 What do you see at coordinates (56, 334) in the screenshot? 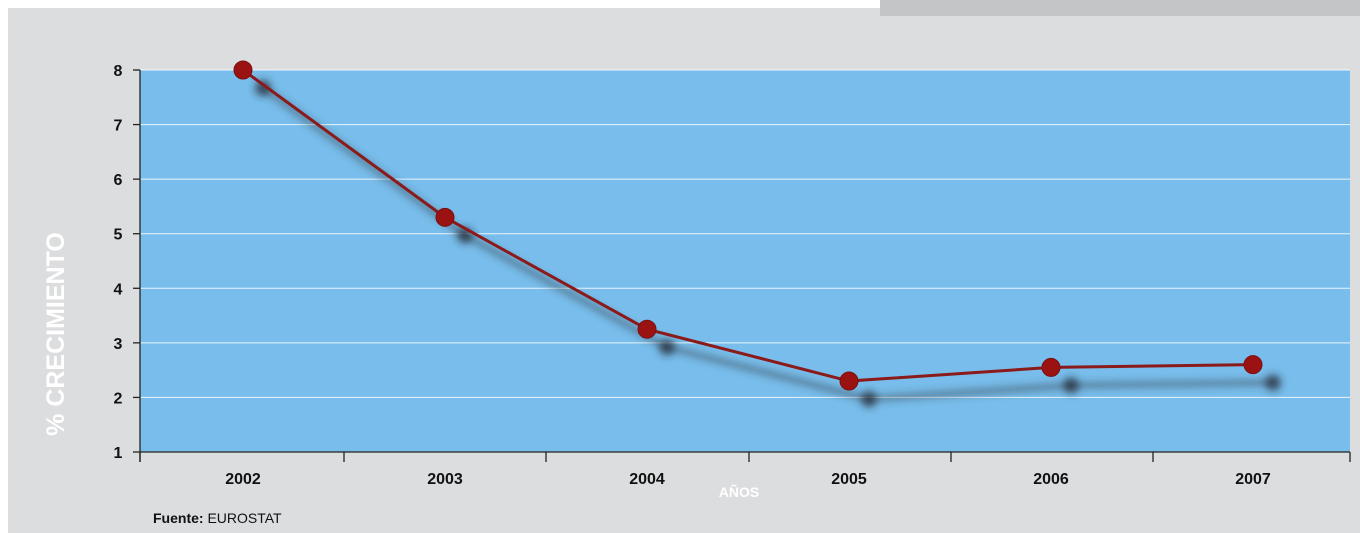
I see `y-axis-title: % CRECIMIENTO` at bounding box center [56, 334].